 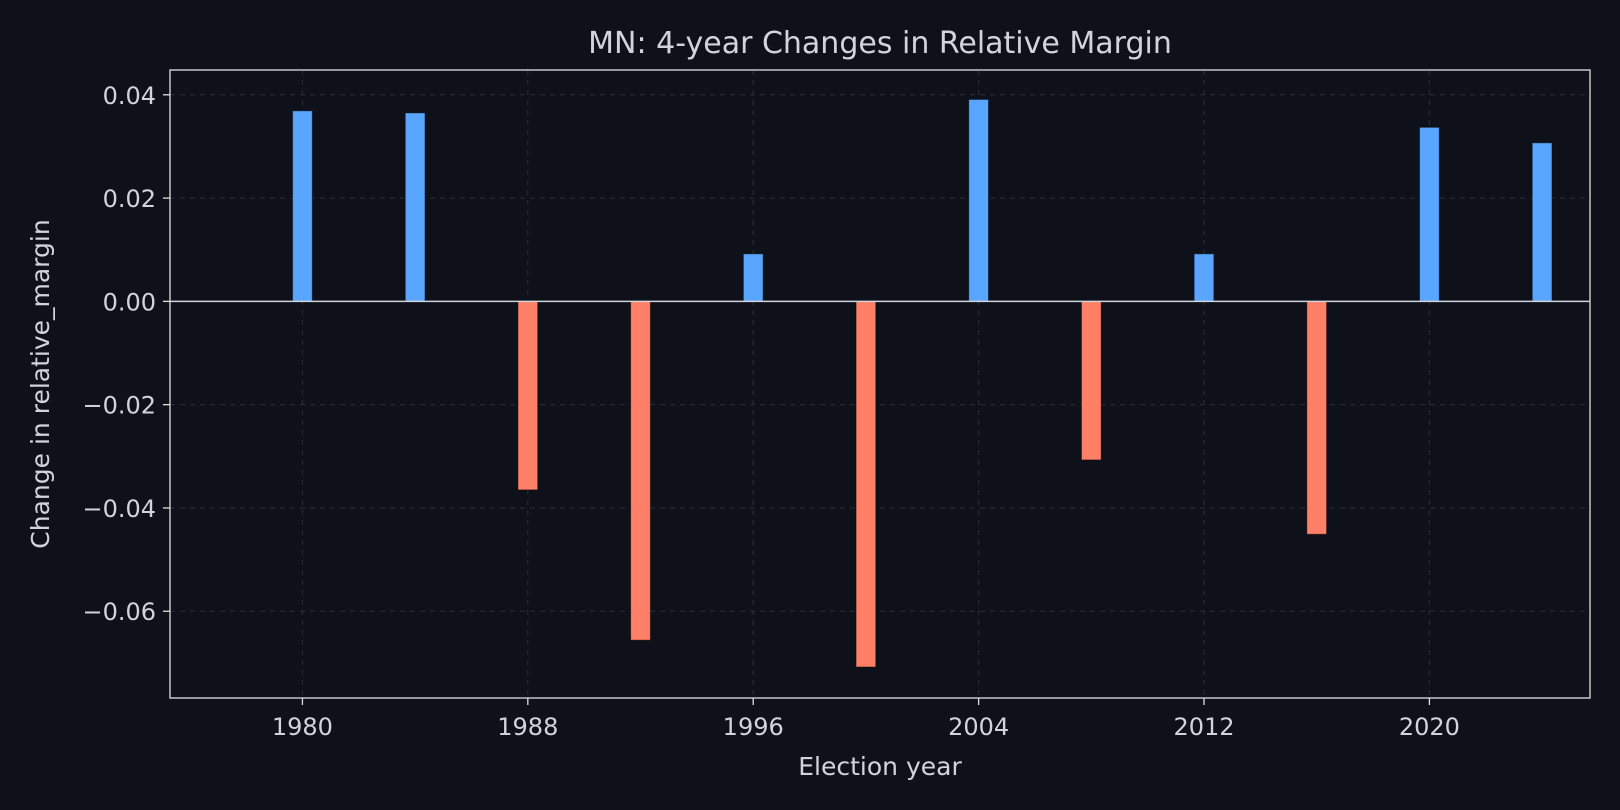 What do you see at coordinates (129, 302) in the screenshot?
I see `y-tick-label: 0.00` at bounding box center [129, 302].